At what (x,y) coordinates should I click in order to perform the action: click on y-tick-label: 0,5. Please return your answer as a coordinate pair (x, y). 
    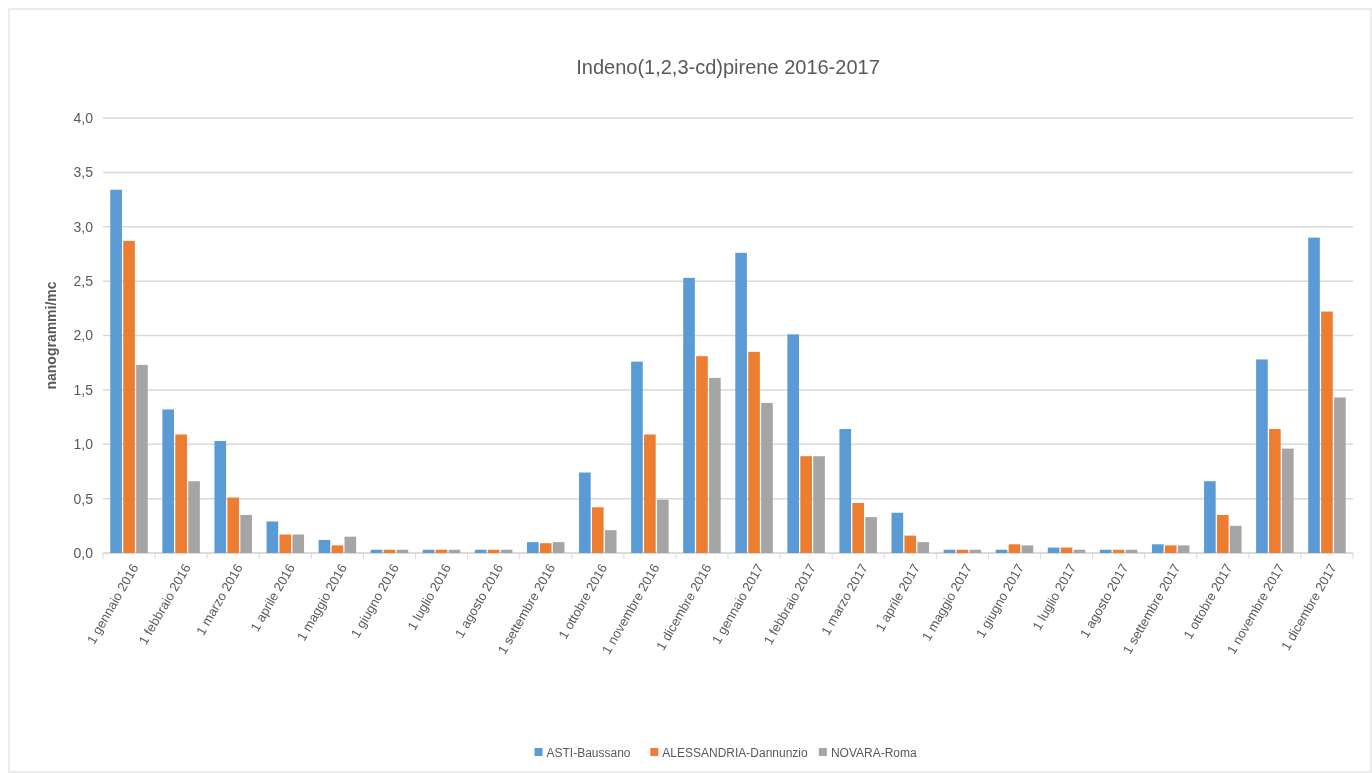
    Looking at the image, I should click on (83, 498).